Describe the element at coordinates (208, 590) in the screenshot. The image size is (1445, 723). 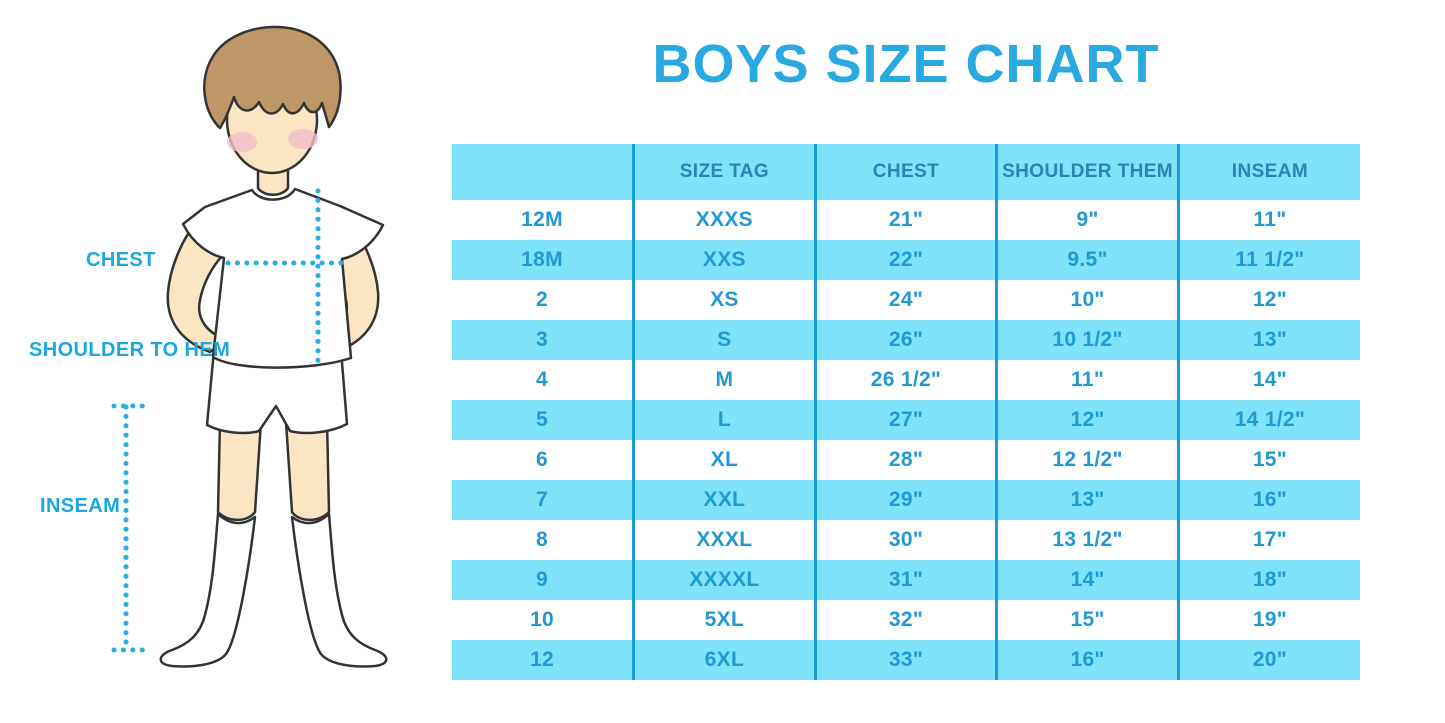
I see `left-sock` at that location.